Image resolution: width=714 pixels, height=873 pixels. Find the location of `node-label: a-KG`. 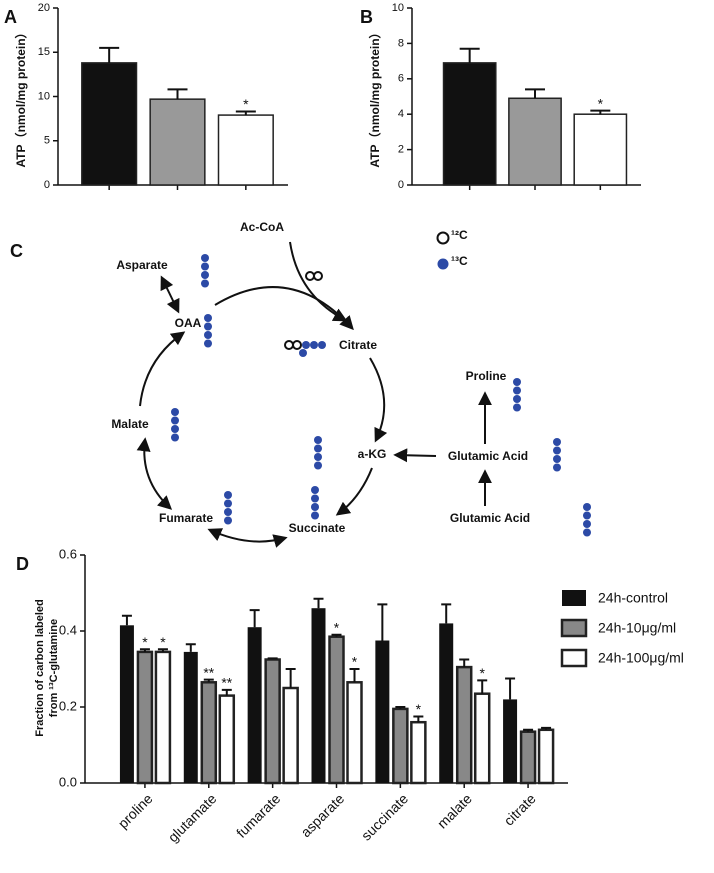

node-label: a-KG is located at coordinates (372, 454).